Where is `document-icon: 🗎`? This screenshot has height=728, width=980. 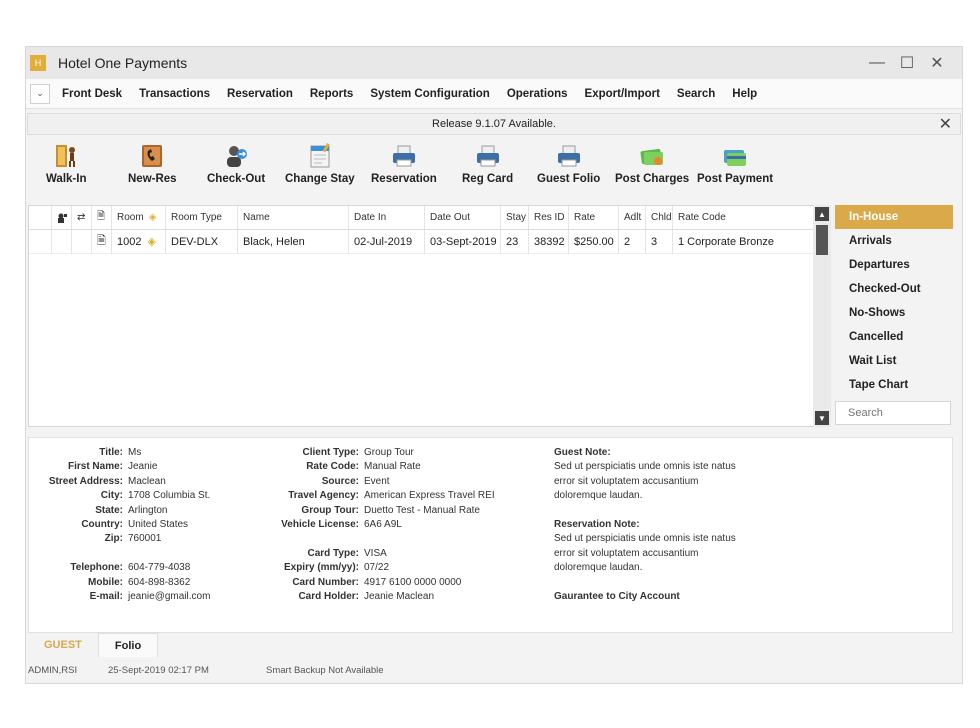 document-icon: 🗎 is located at coordinates (102, 217).